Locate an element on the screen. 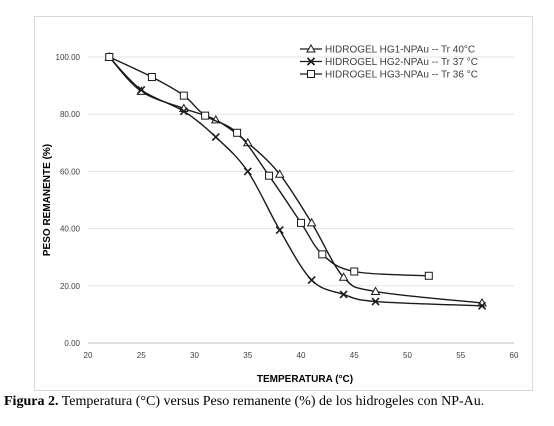  legend-marker-triangle is located at coordinates (311, 48).